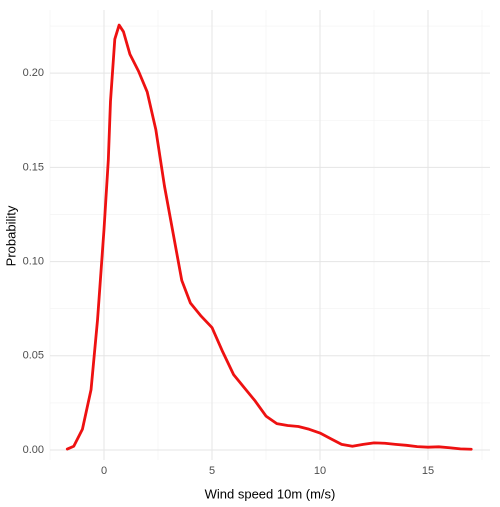 This screenshot has width=500, height=507. What do you see at coordinates (212, 471) in the screenshot?
I see `x-tick-label: 5` at bounding box center [212, 471].